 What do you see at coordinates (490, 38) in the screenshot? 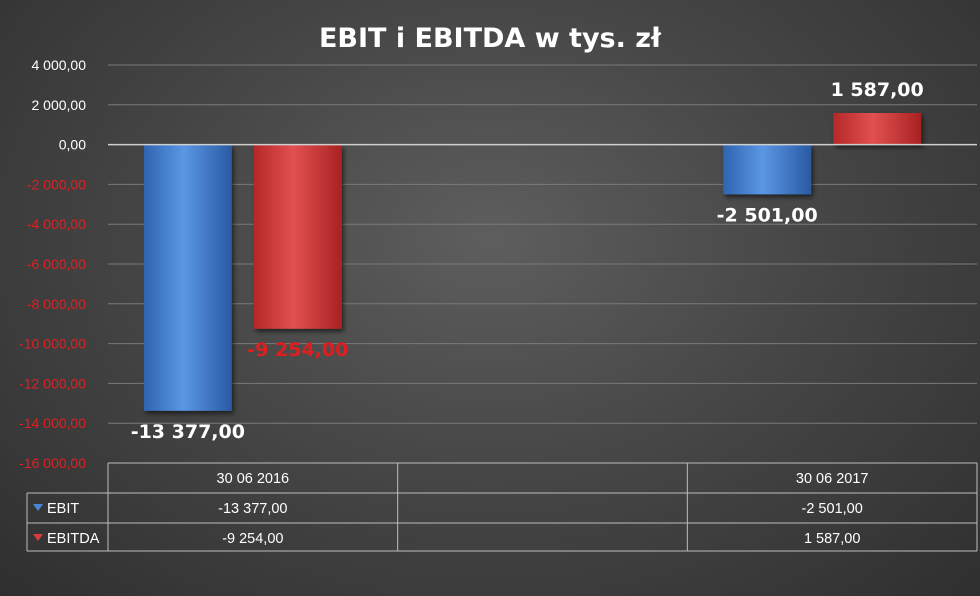
I see `chart-title: EBIT i EBITDA w tys. zł` at bounding box center [490, 38].